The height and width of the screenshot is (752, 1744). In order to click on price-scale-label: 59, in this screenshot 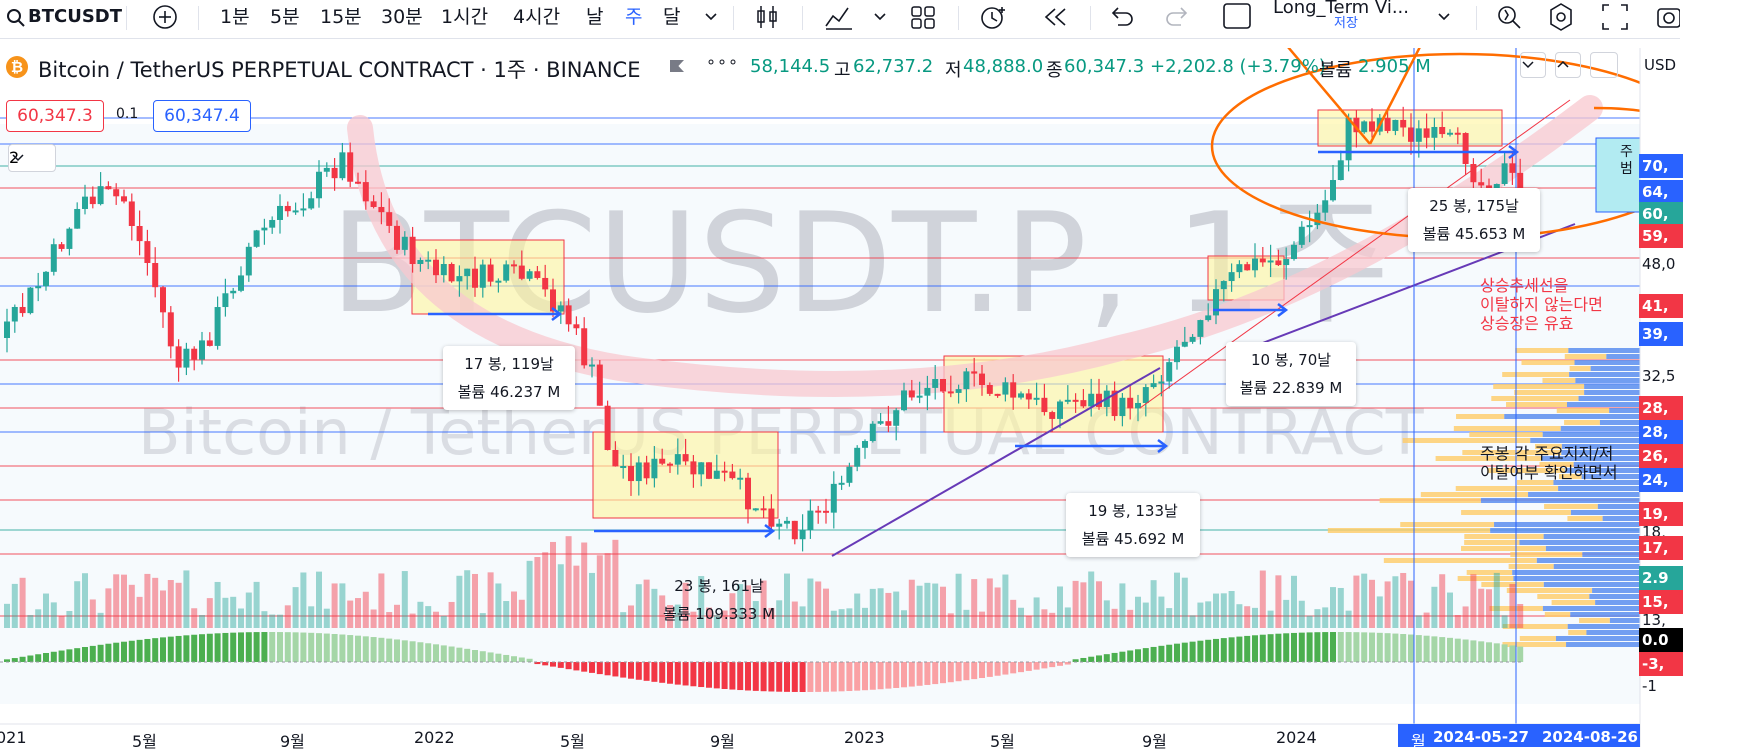, I will do `click(1661, 236)`.